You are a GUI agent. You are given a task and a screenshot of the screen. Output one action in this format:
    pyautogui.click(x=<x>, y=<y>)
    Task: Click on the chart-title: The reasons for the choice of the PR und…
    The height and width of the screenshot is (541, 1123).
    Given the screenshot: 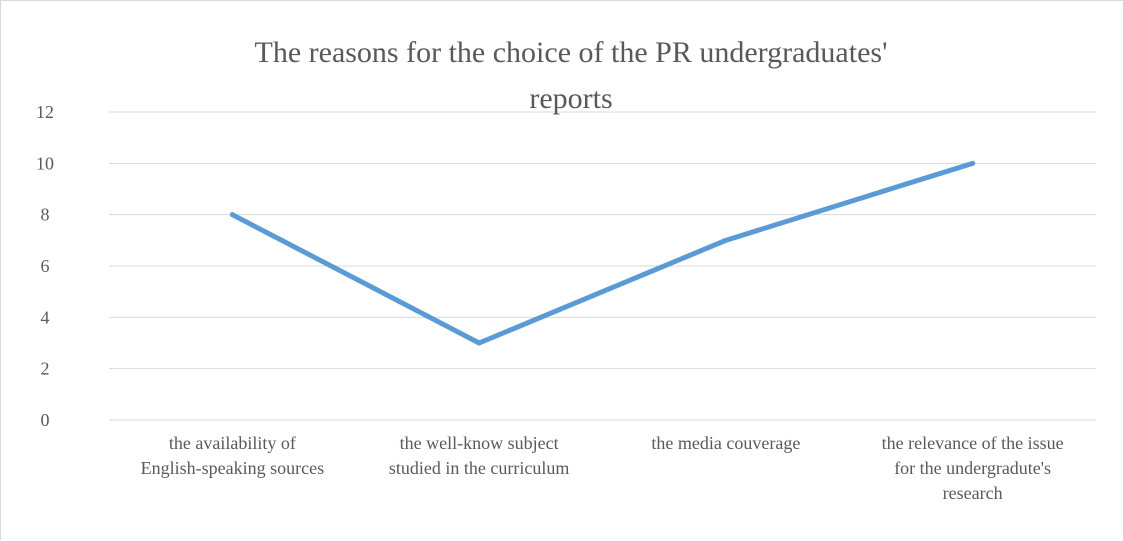 What is the action you would take?
    pyautogui.click(x=571, y=75)
    